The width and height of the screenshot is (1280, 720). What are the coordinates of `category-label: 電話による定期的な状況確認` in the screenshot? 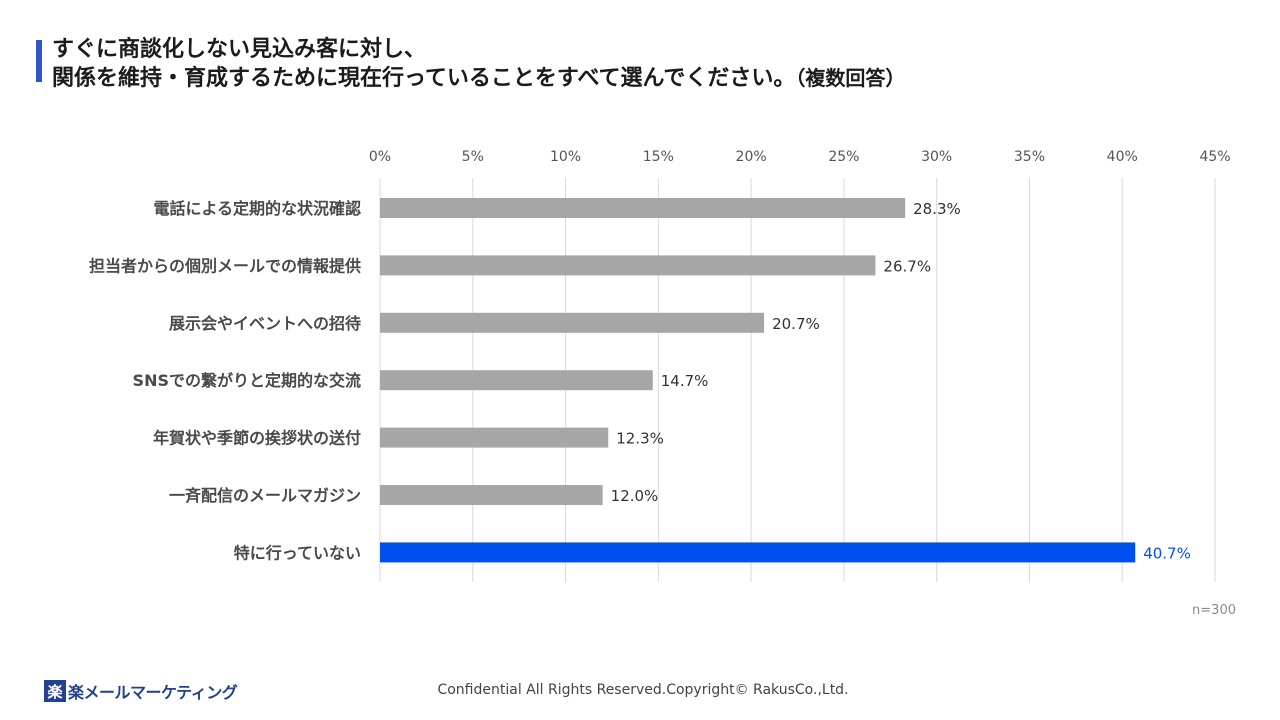 It's located at (257, 208).